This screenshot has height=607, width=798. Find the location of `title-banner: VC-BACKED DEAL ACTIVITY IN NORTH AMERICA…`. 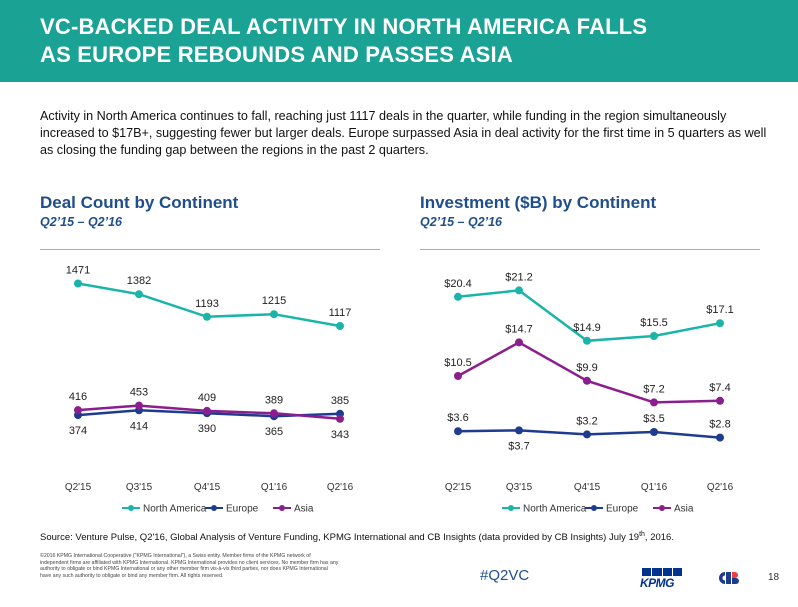

title-banner: VC-BACKED DEAL ACTIVITY IN NORTH AMERICA… is located at coordinates (399, 41).